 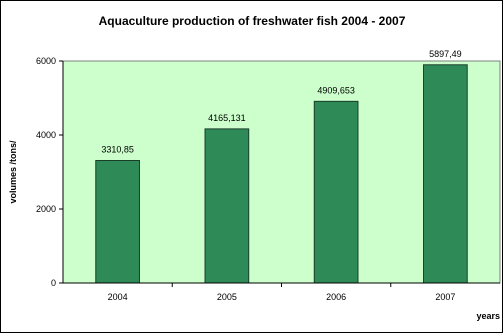 What do you see at coordinates (227, 206) in the screenshot?
I see `bar-2005` at bounding box center [227, 206].